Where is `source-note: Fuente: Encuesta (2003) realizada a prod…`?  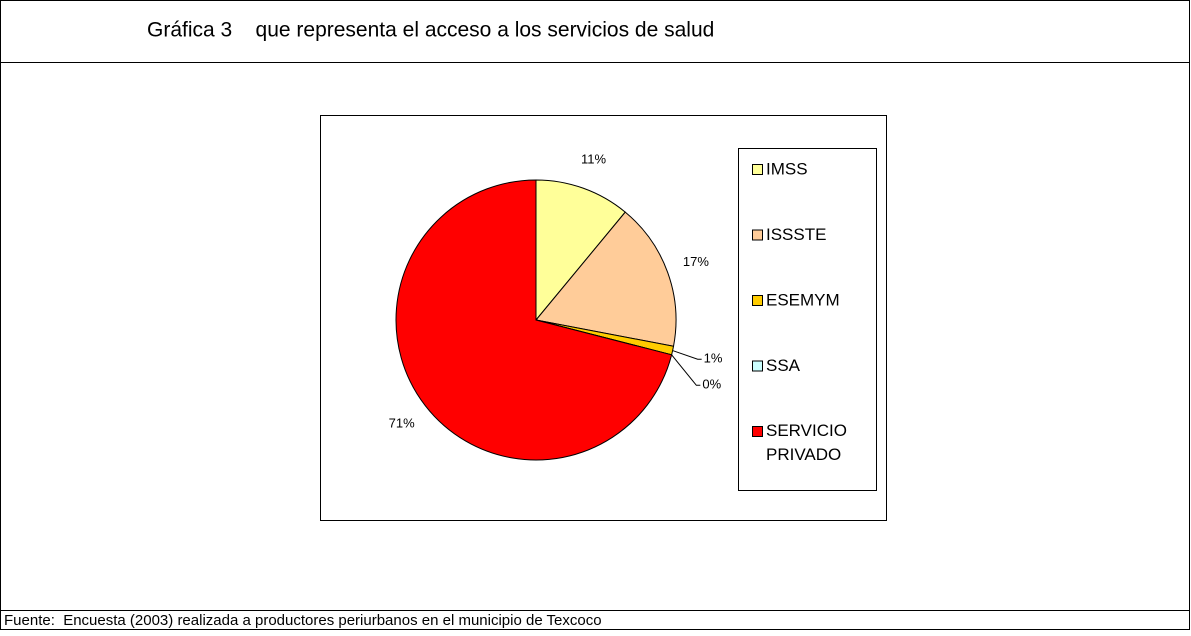 source-note: Fuente: Encuesta (2003) realizada a prod… is located at coordinates (303, 620).